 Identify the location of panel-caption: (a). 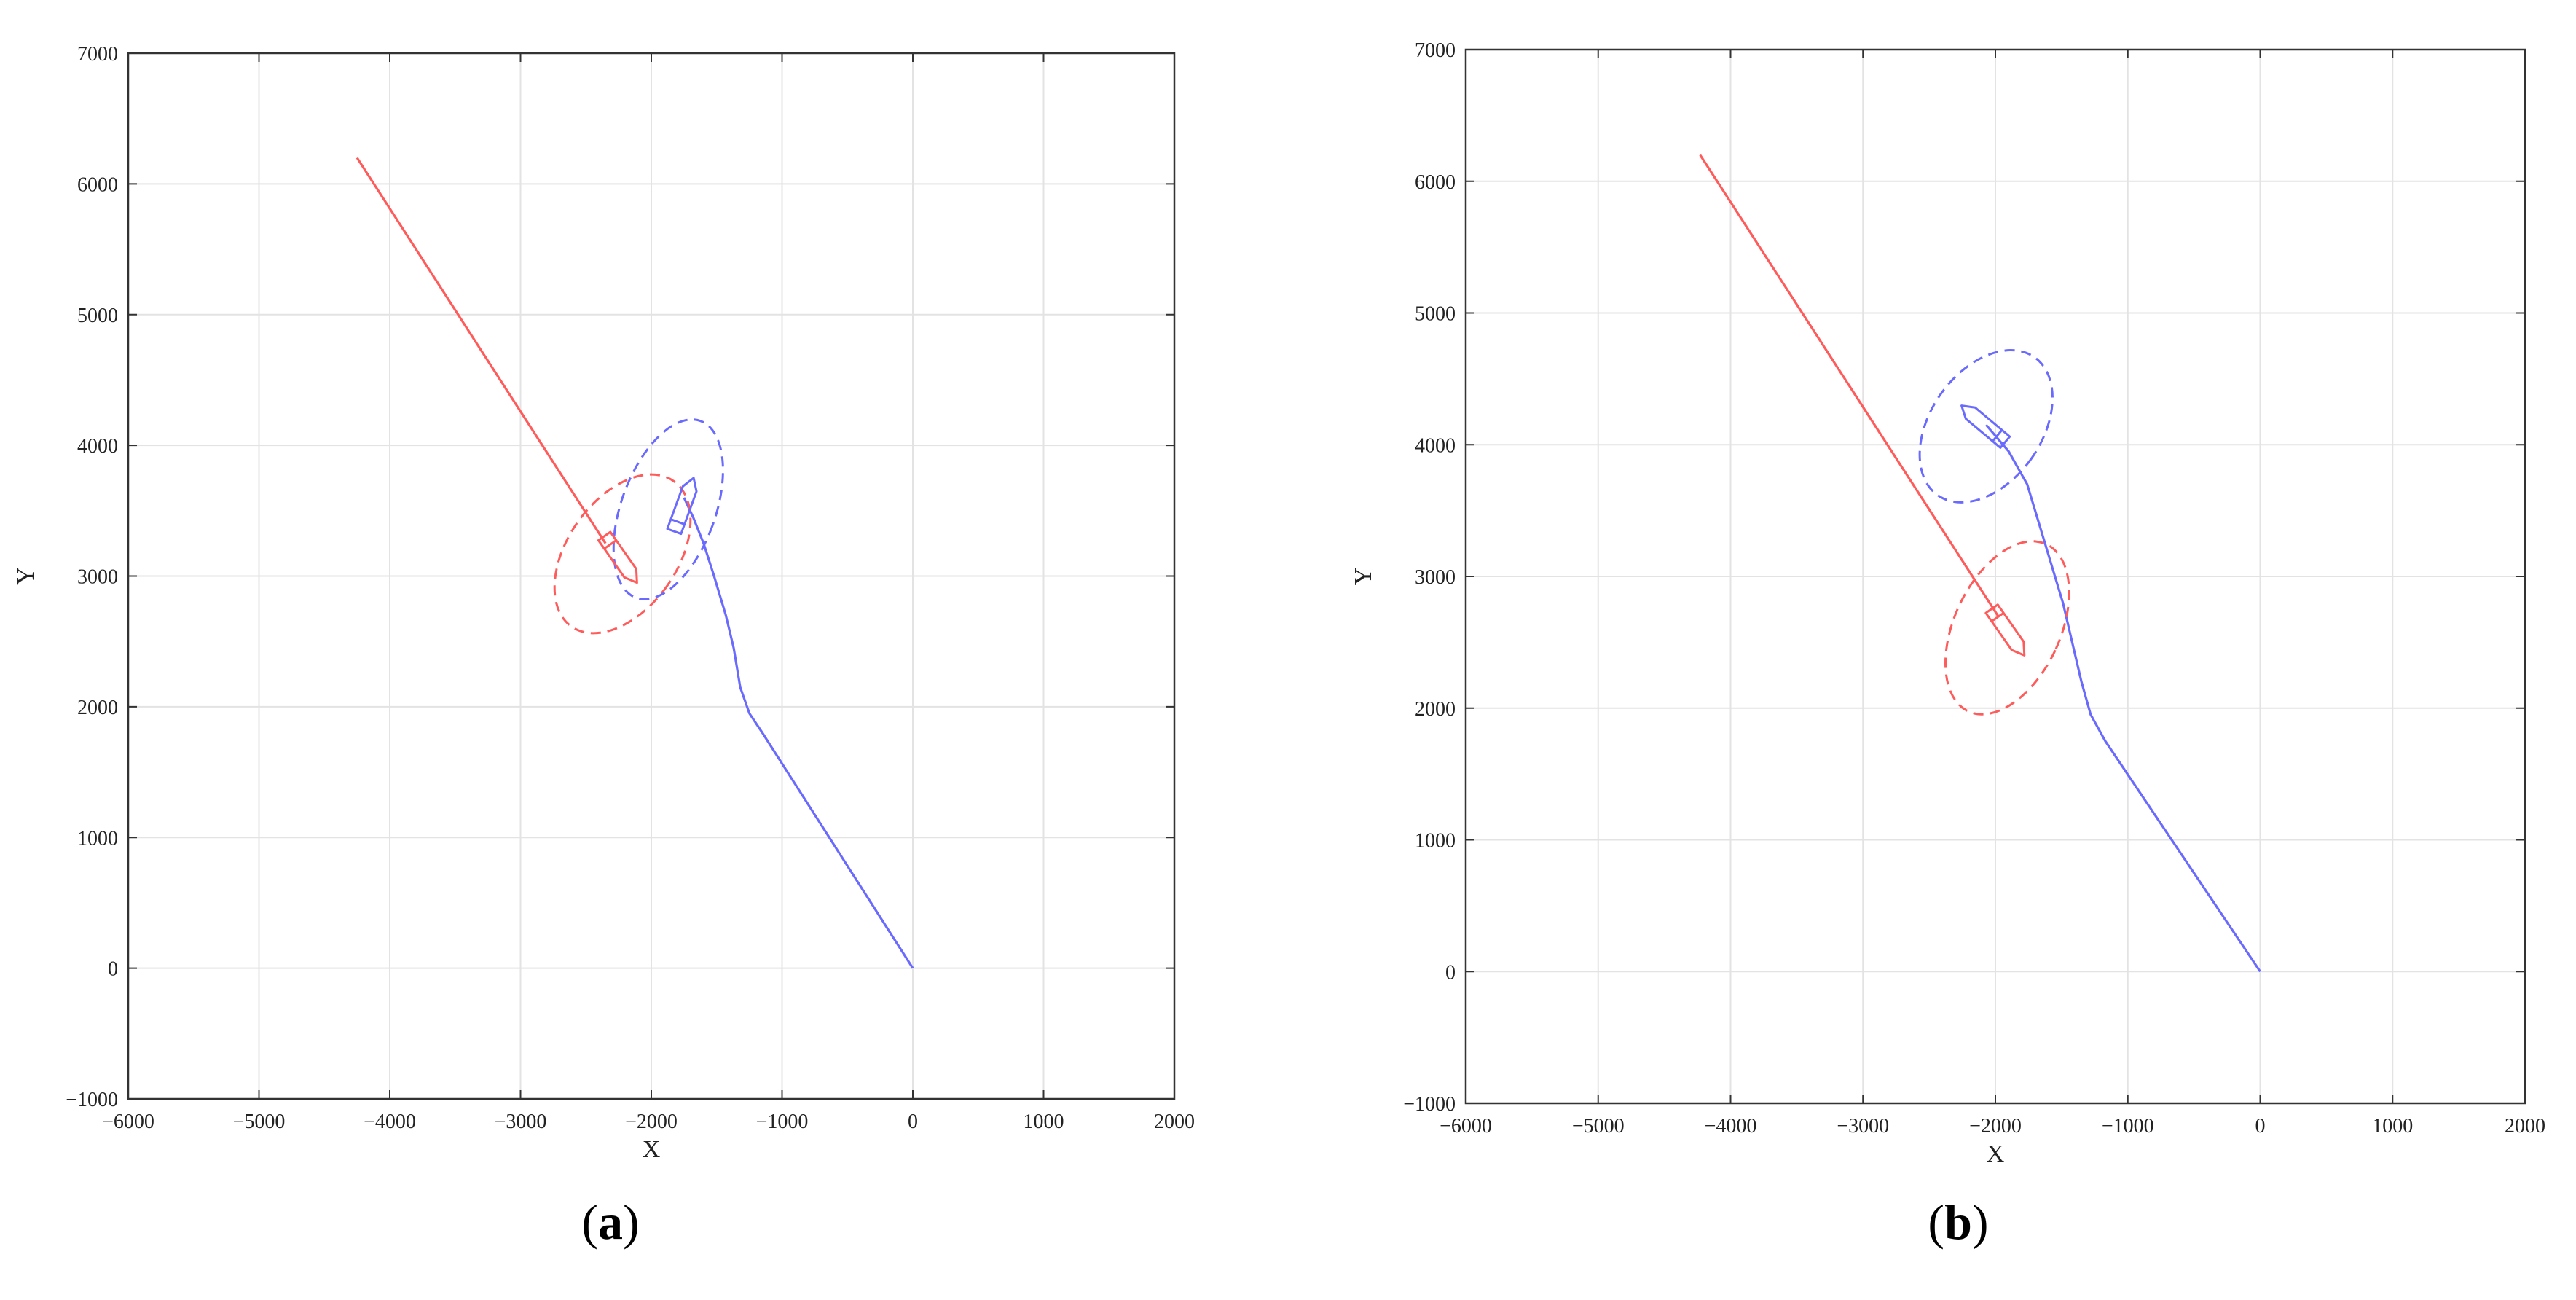
(610, 1222).